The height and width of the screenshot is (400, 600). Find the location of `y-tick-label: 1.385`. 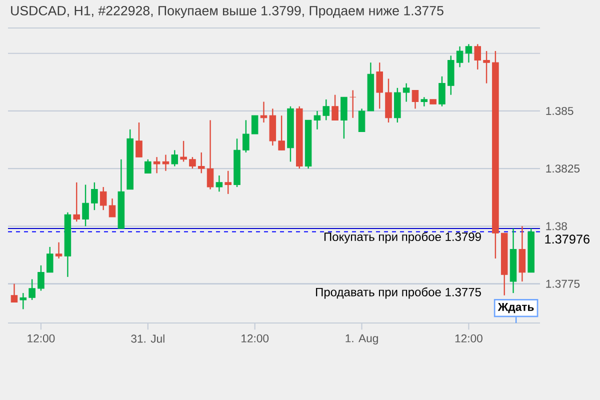

y-tick-label: 1.385 is located at coordinates (560, 110).